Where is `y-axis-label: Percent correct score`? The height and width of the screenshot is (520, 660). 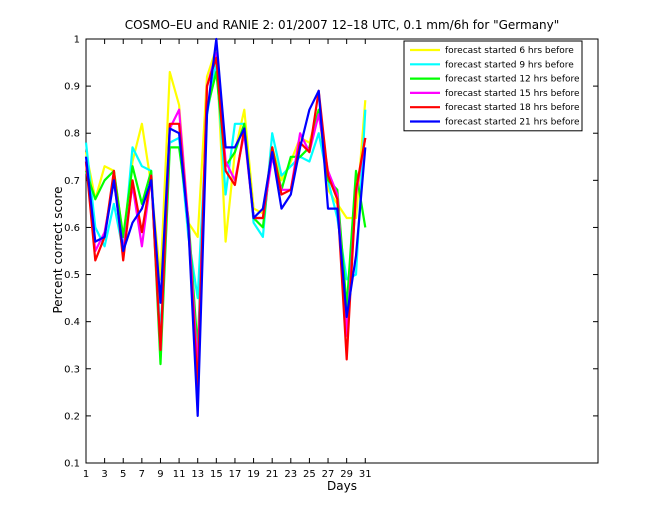 y-axis-label: Percent correct score is located at coordinates (58, 249).